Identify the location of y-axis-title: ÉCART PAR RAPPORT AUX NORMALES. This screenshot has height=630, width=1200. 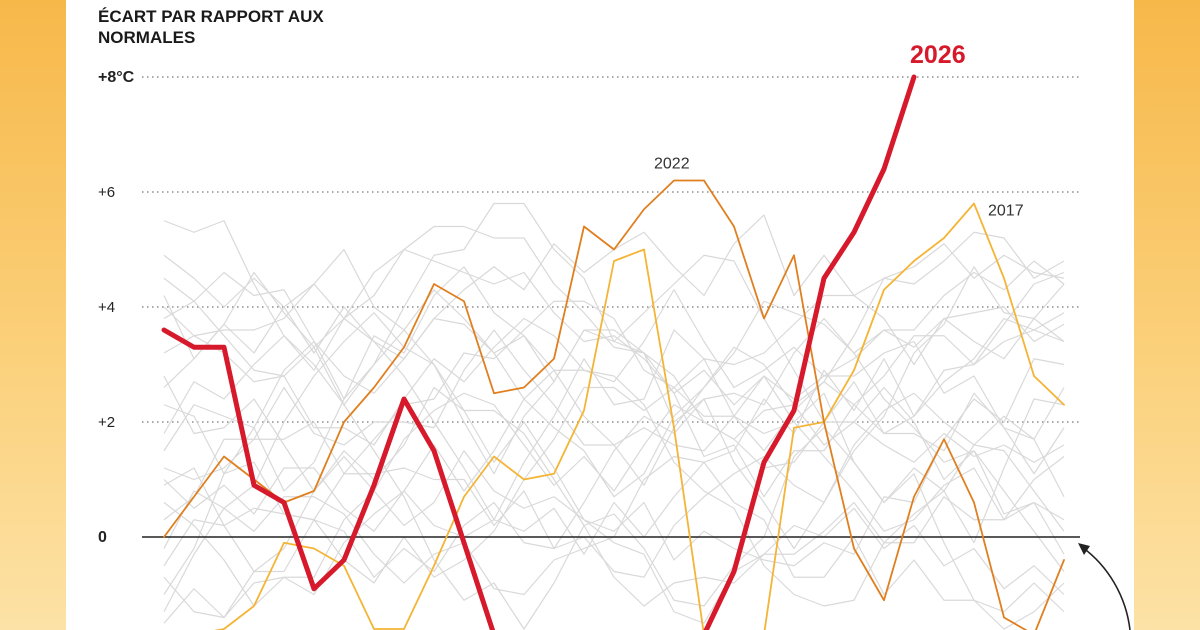
(211, 27).